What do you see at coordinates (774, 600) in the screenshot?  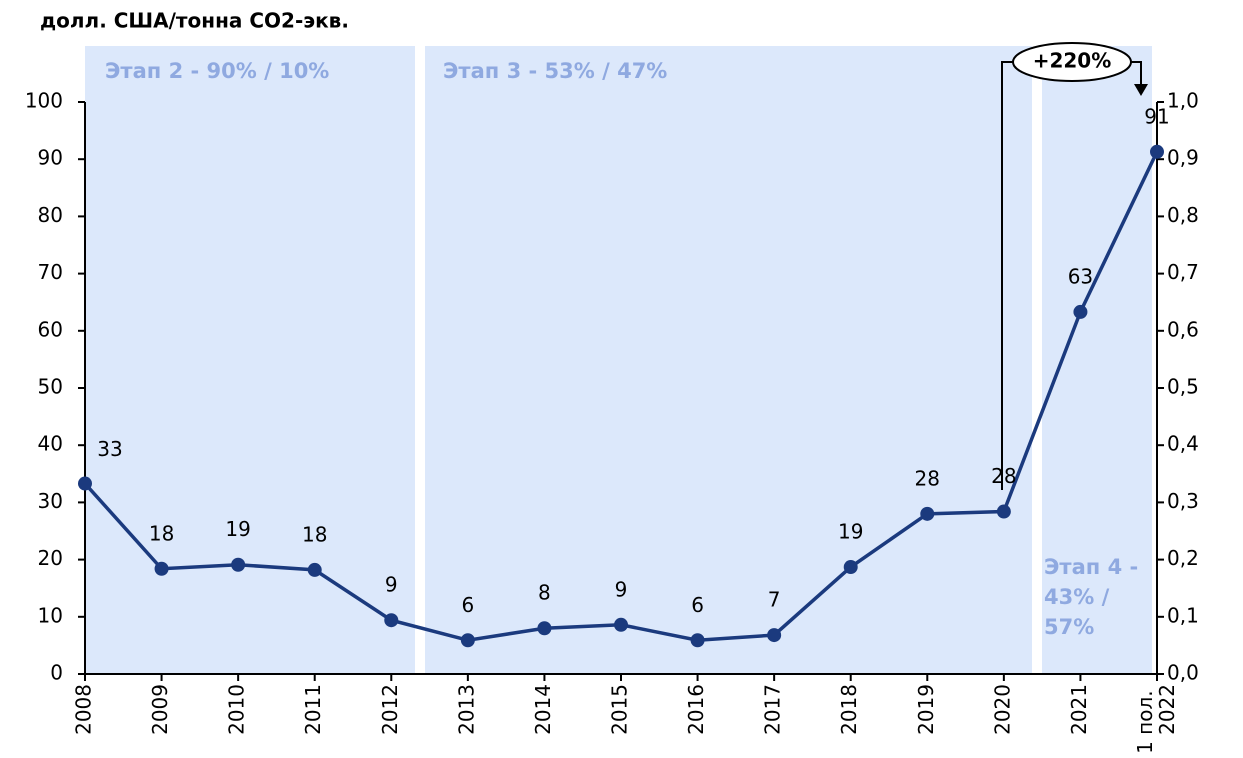 I see `data-label: 7` at bounding box center [774, 600].